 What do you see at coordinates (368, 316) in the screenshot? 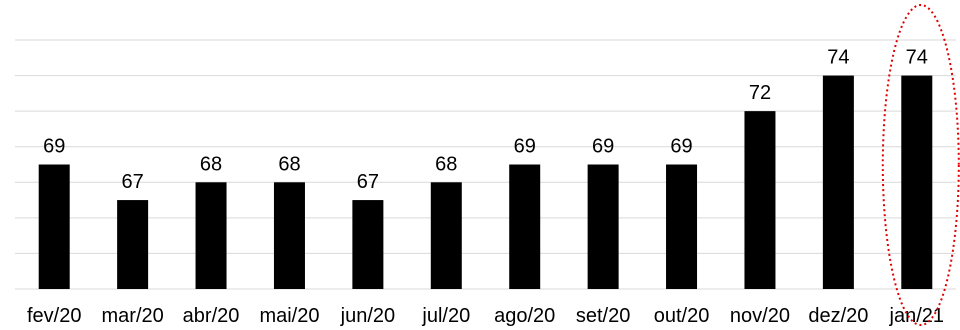
I see `x-tick-label: jun/20` at bounding box center [368, 316].